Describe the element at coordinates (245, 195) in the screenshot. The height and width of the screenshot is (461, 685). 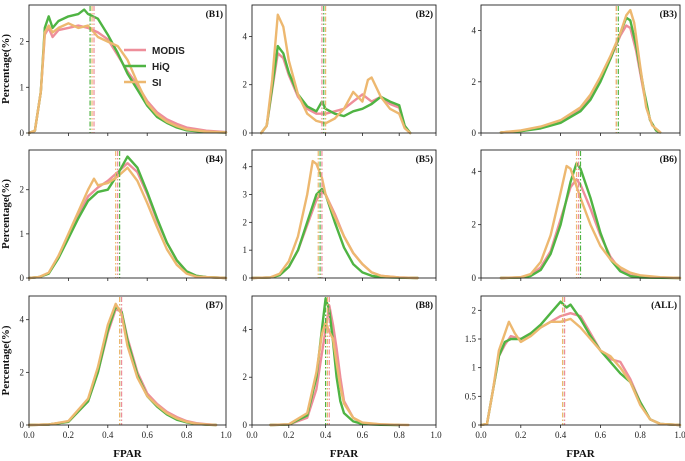
I see `y-tick-label: 3` at that location.